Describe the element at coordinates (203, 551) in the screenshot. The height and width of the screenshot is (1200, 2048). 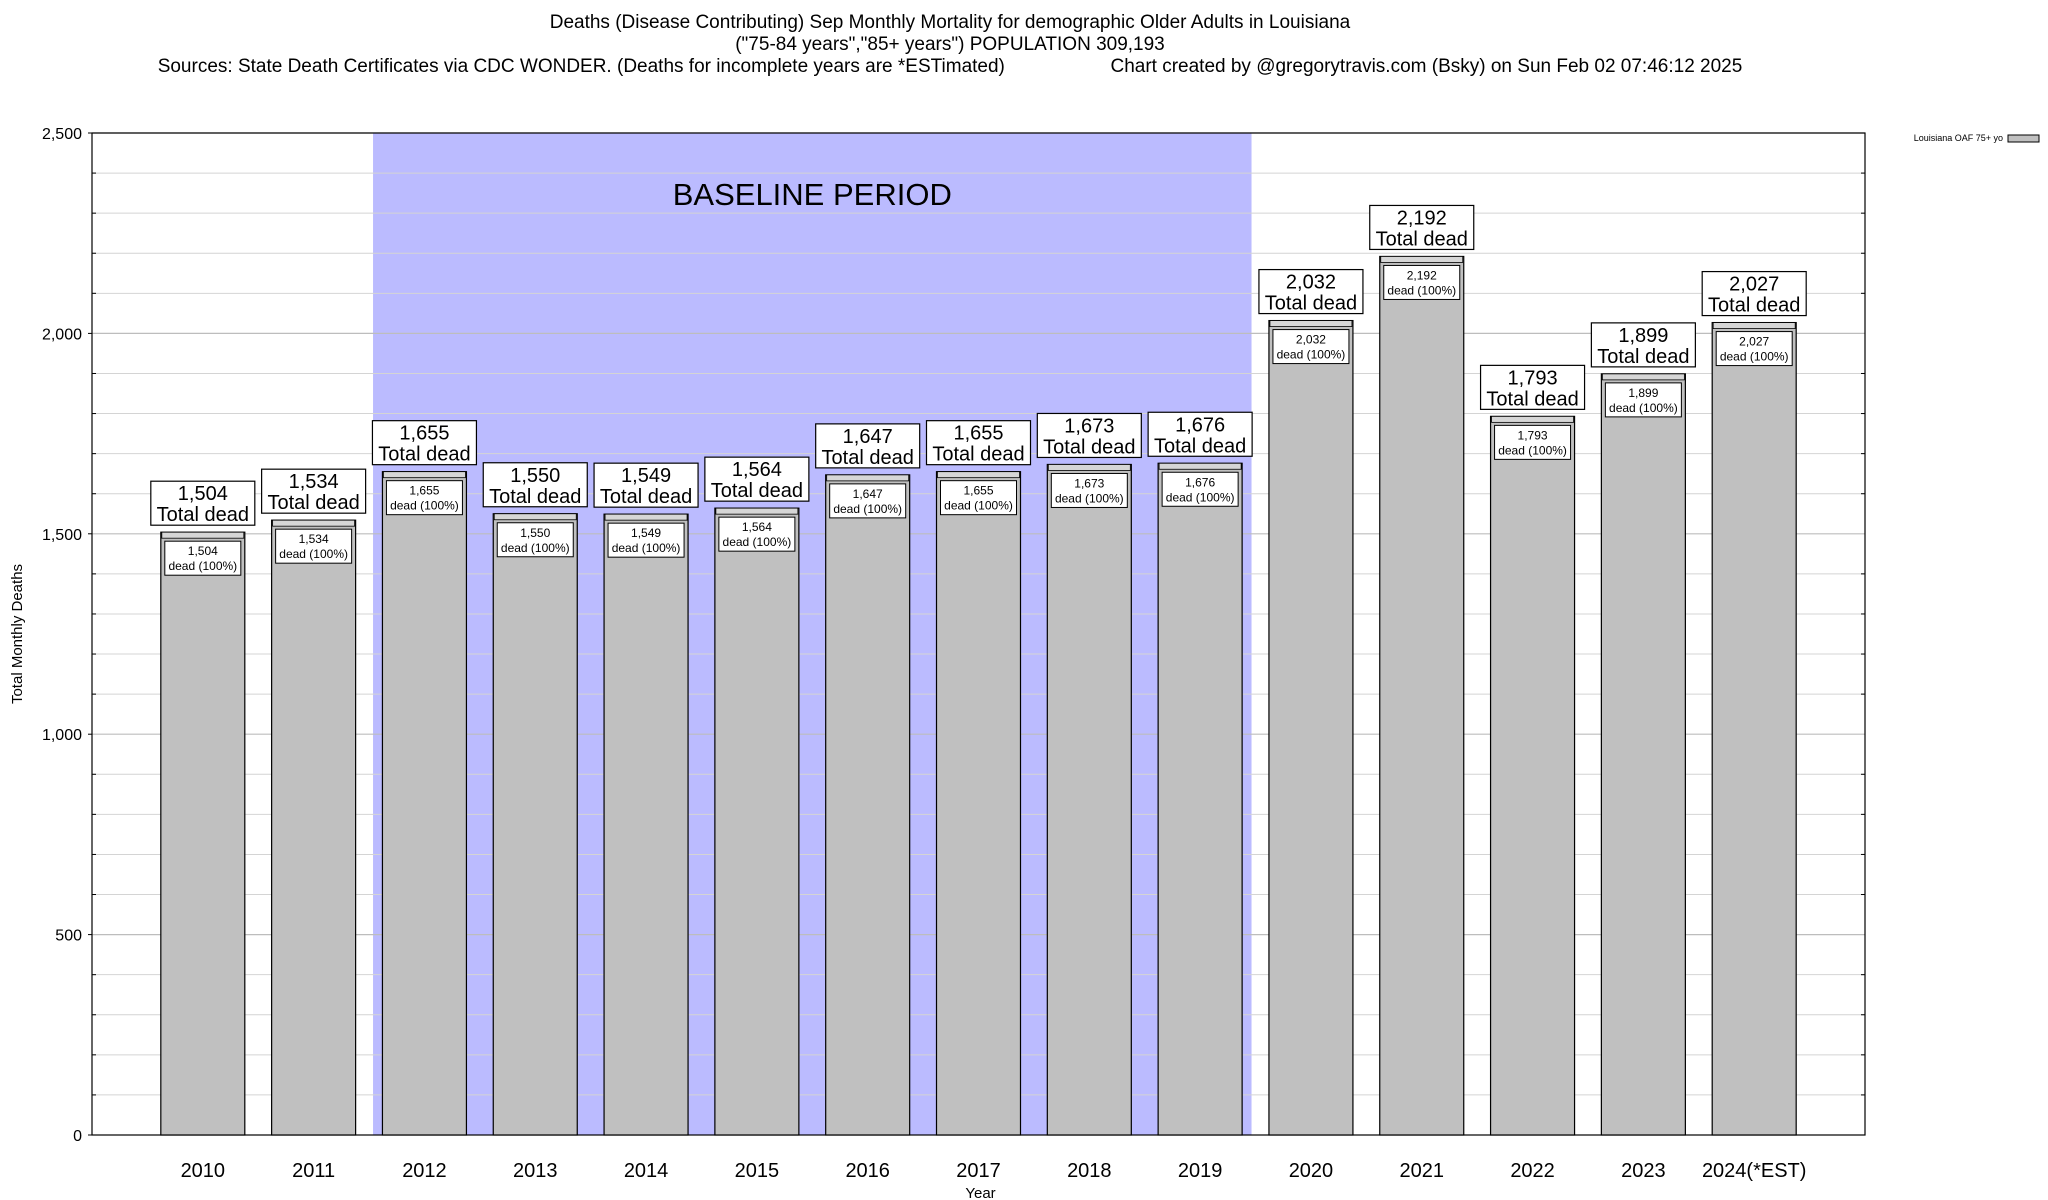
I see `inner-value-label: 1,504` at that location.